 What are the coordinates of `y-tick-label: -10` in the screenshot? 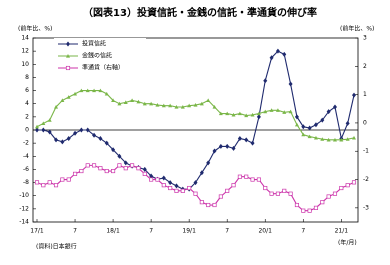 It's located at (24, 195).